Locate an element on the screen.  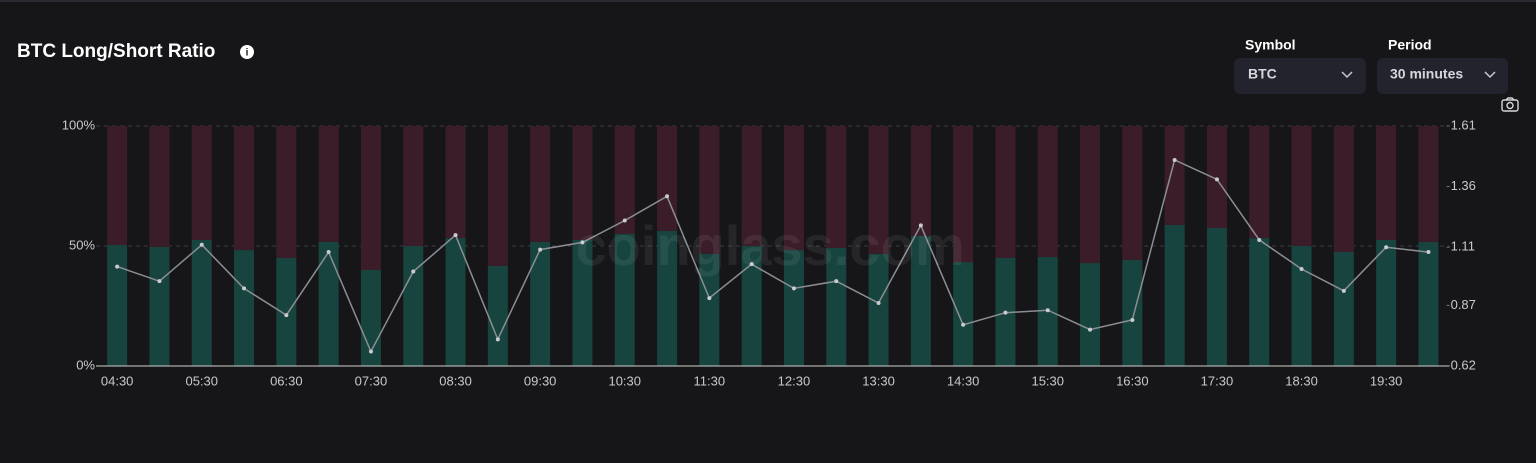
y2-tick-label: 1.11 is located at coordinates (1463, 246).